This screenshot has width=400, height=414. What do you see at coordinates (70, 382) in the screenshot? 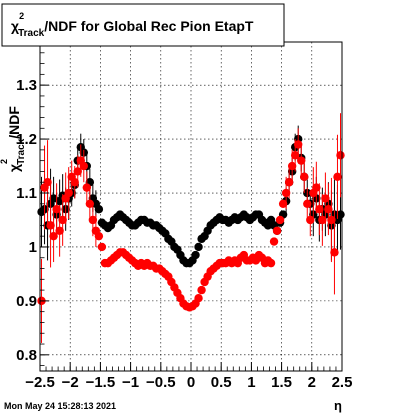
I see `x-tick-label: −2` at bounding box center [70, 382].